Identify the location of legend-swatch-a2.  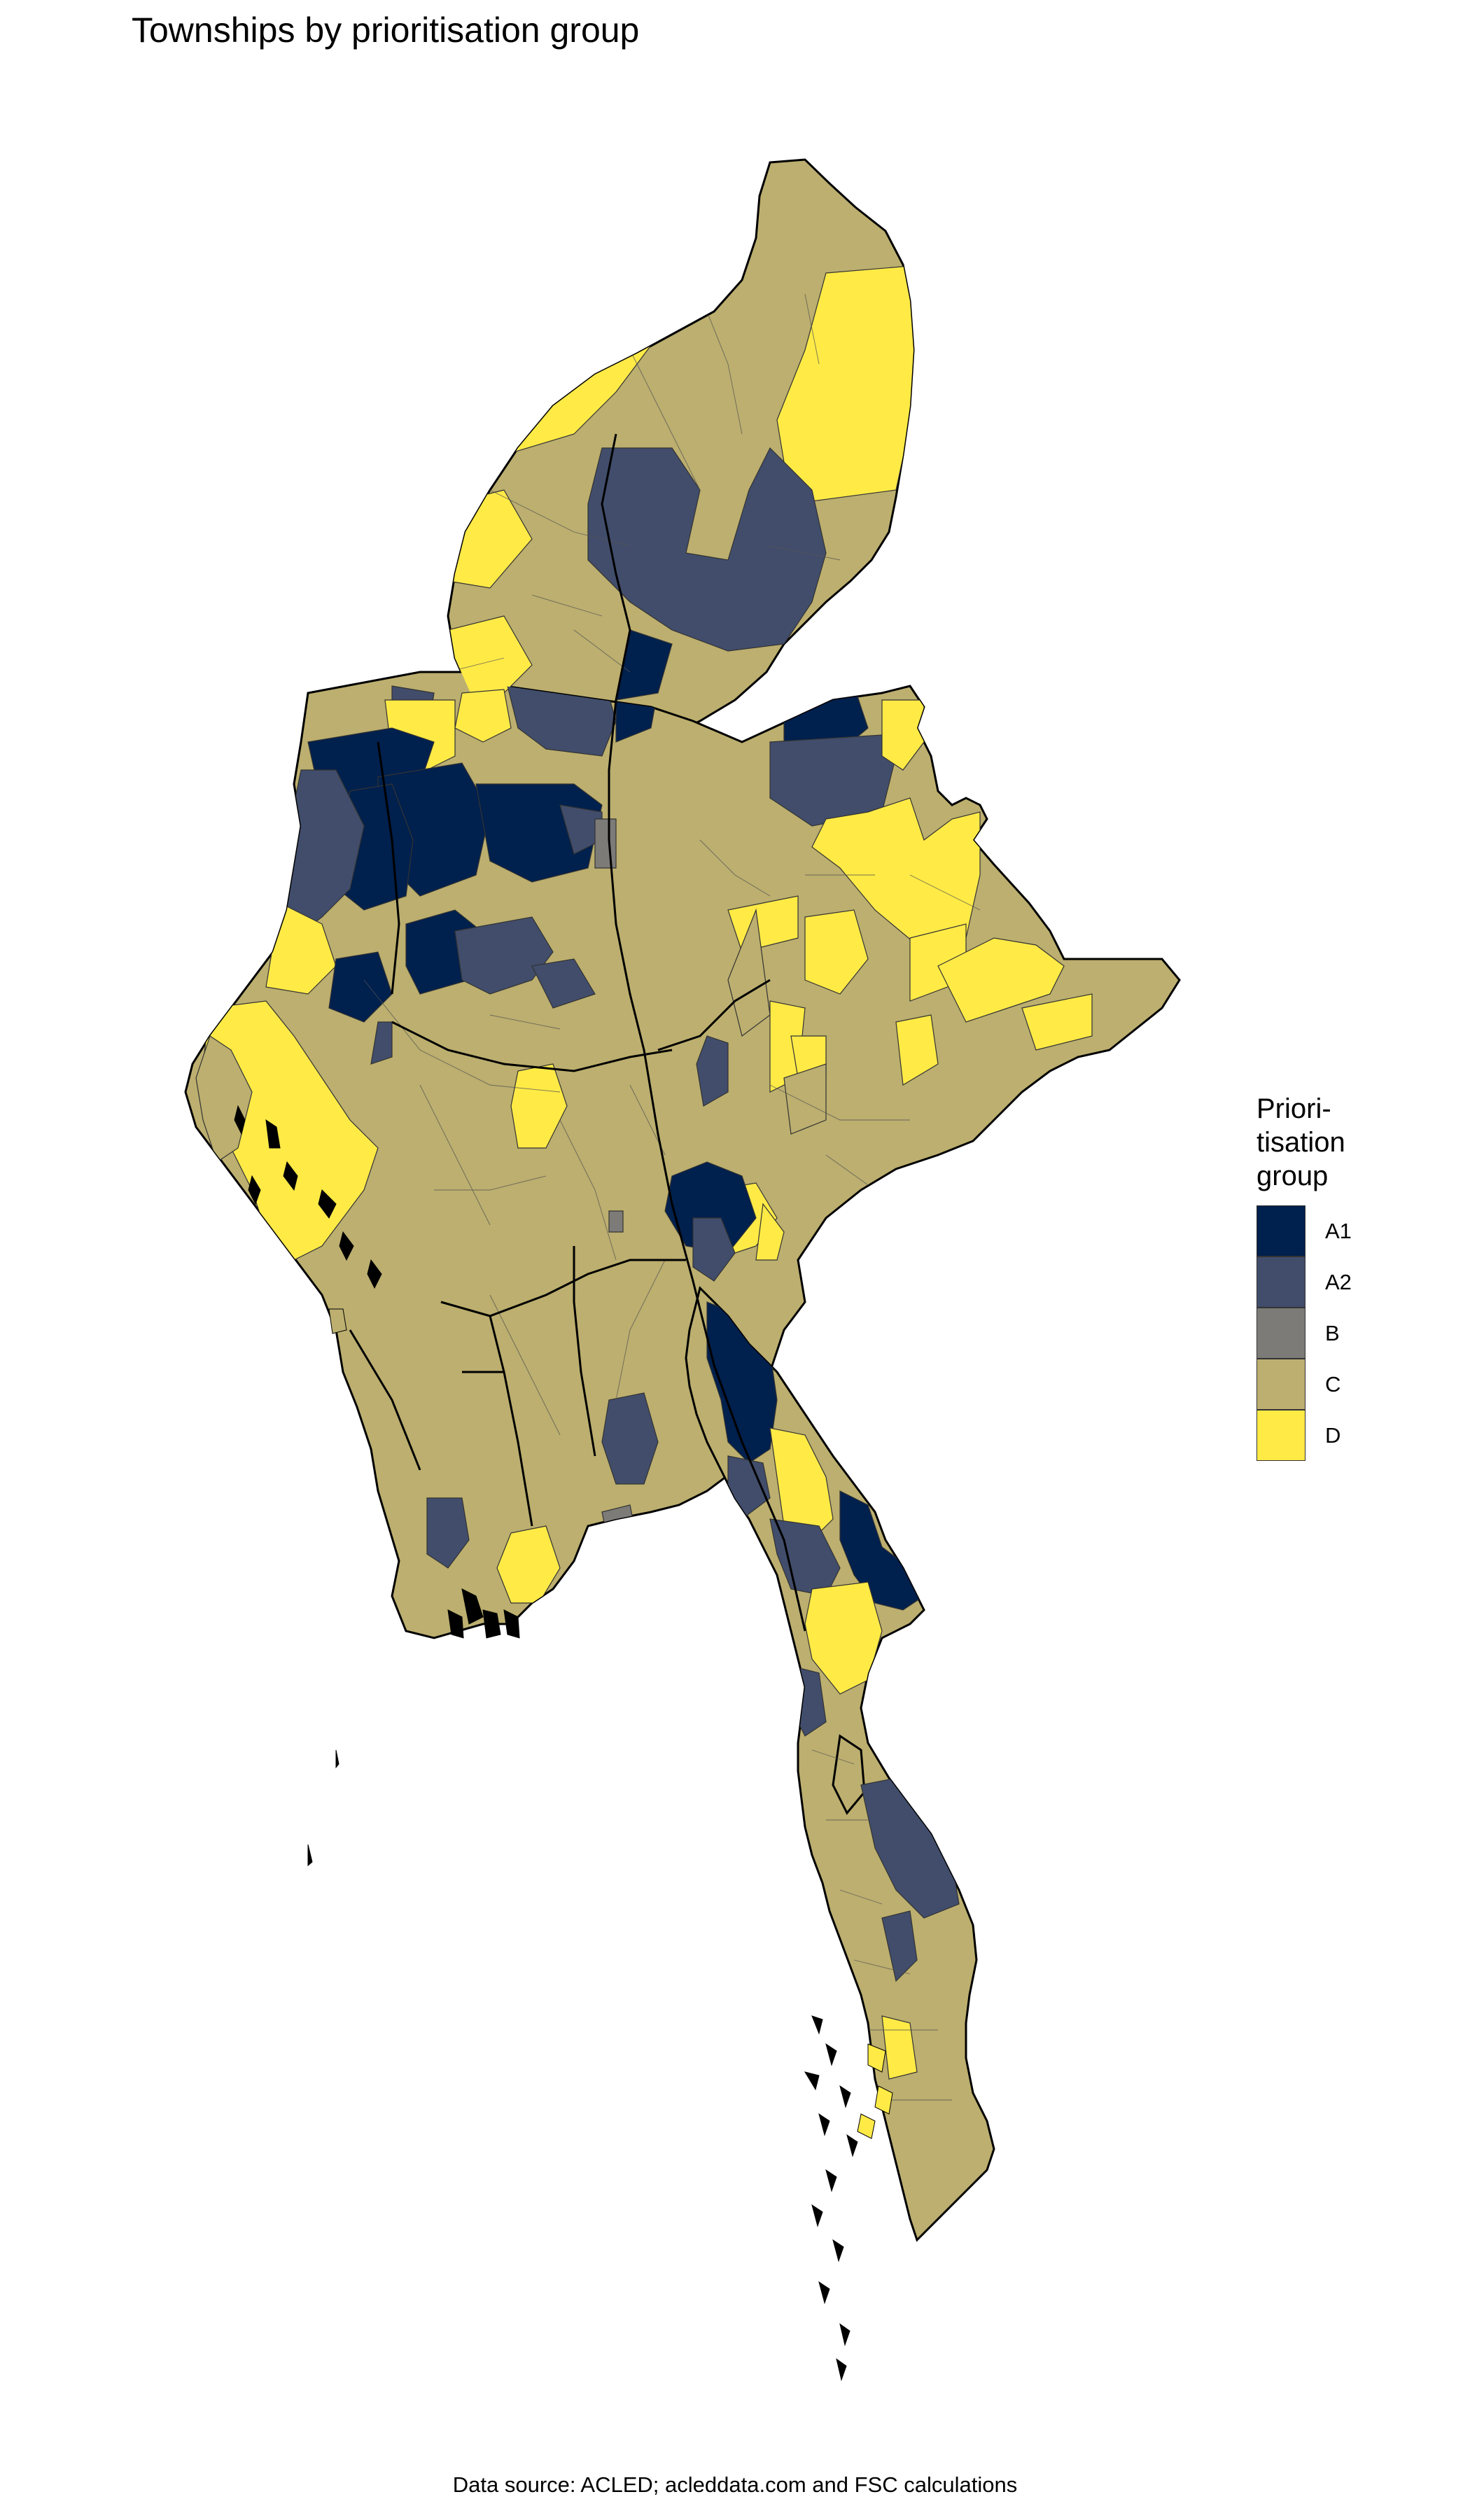
(1281, 1282).